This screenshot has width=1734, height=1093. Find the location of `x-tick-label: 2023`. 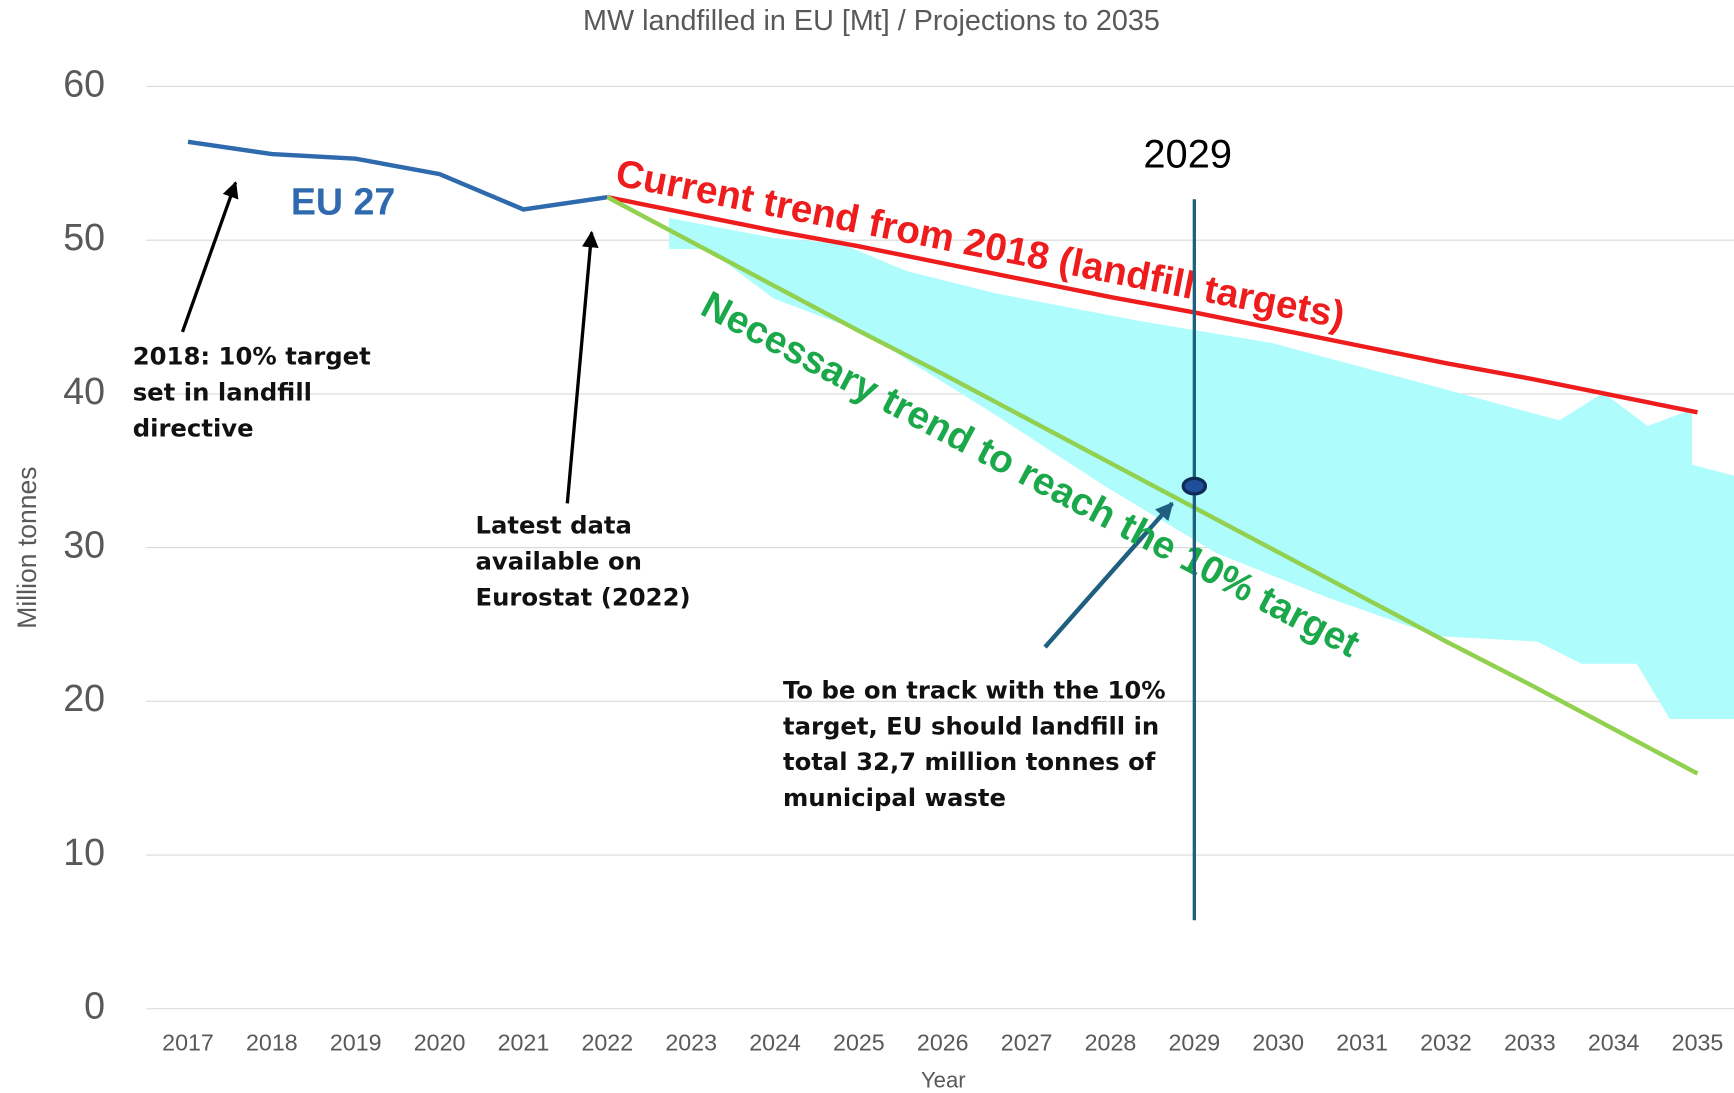

x-tick-label: 2023 is located at coordinates (691, 1042).